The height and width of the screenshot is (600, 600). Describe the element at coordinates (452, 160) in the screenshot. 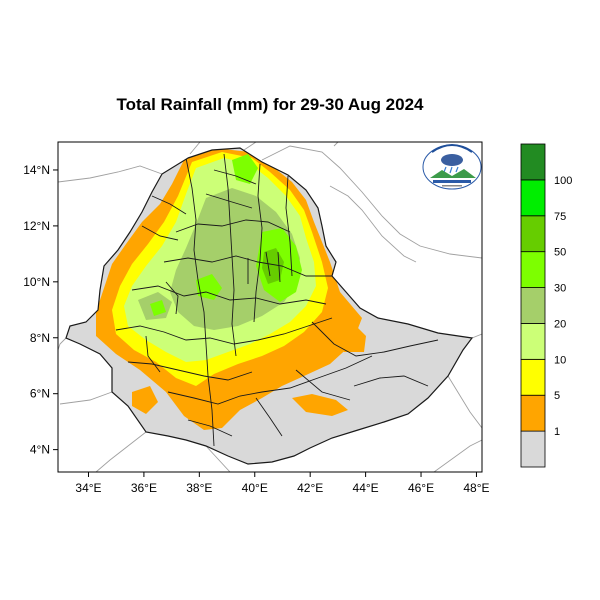

I see `cloud-icon` at that location.